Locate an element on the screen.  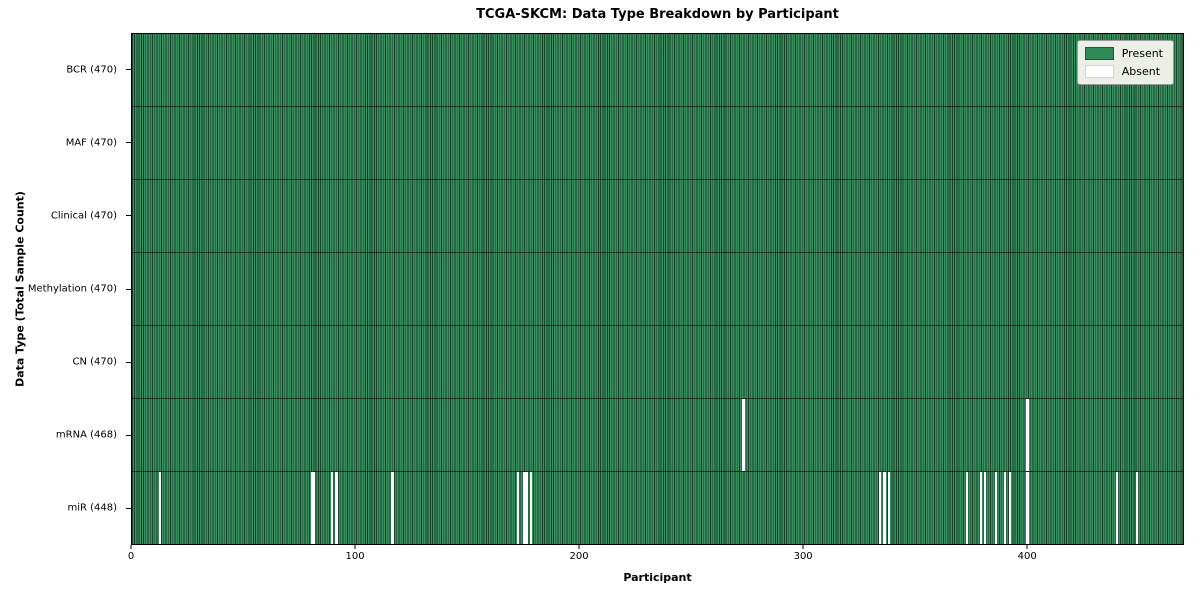
absent-swatch-icon is located at coordinates (1099, 71).